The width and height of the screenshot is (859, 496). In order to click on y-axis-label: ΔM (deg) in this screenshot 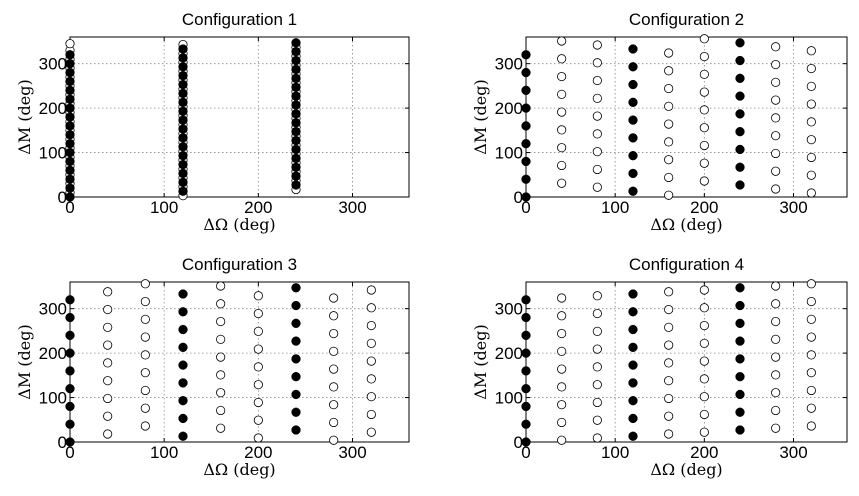, I will do `click(480, 361)`.